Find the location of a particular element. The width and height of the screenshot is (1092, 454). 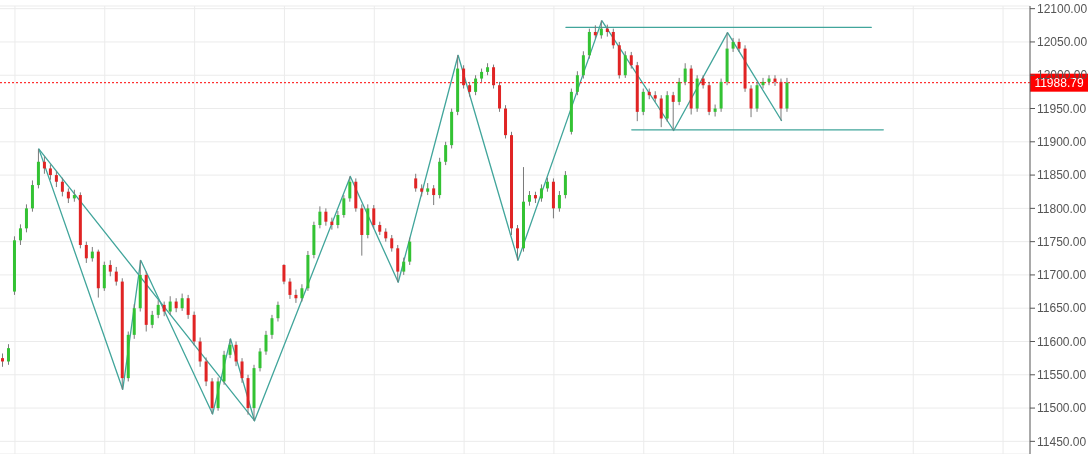

y-tick-label: 11850.00 is located at coordinates (1062, 175).